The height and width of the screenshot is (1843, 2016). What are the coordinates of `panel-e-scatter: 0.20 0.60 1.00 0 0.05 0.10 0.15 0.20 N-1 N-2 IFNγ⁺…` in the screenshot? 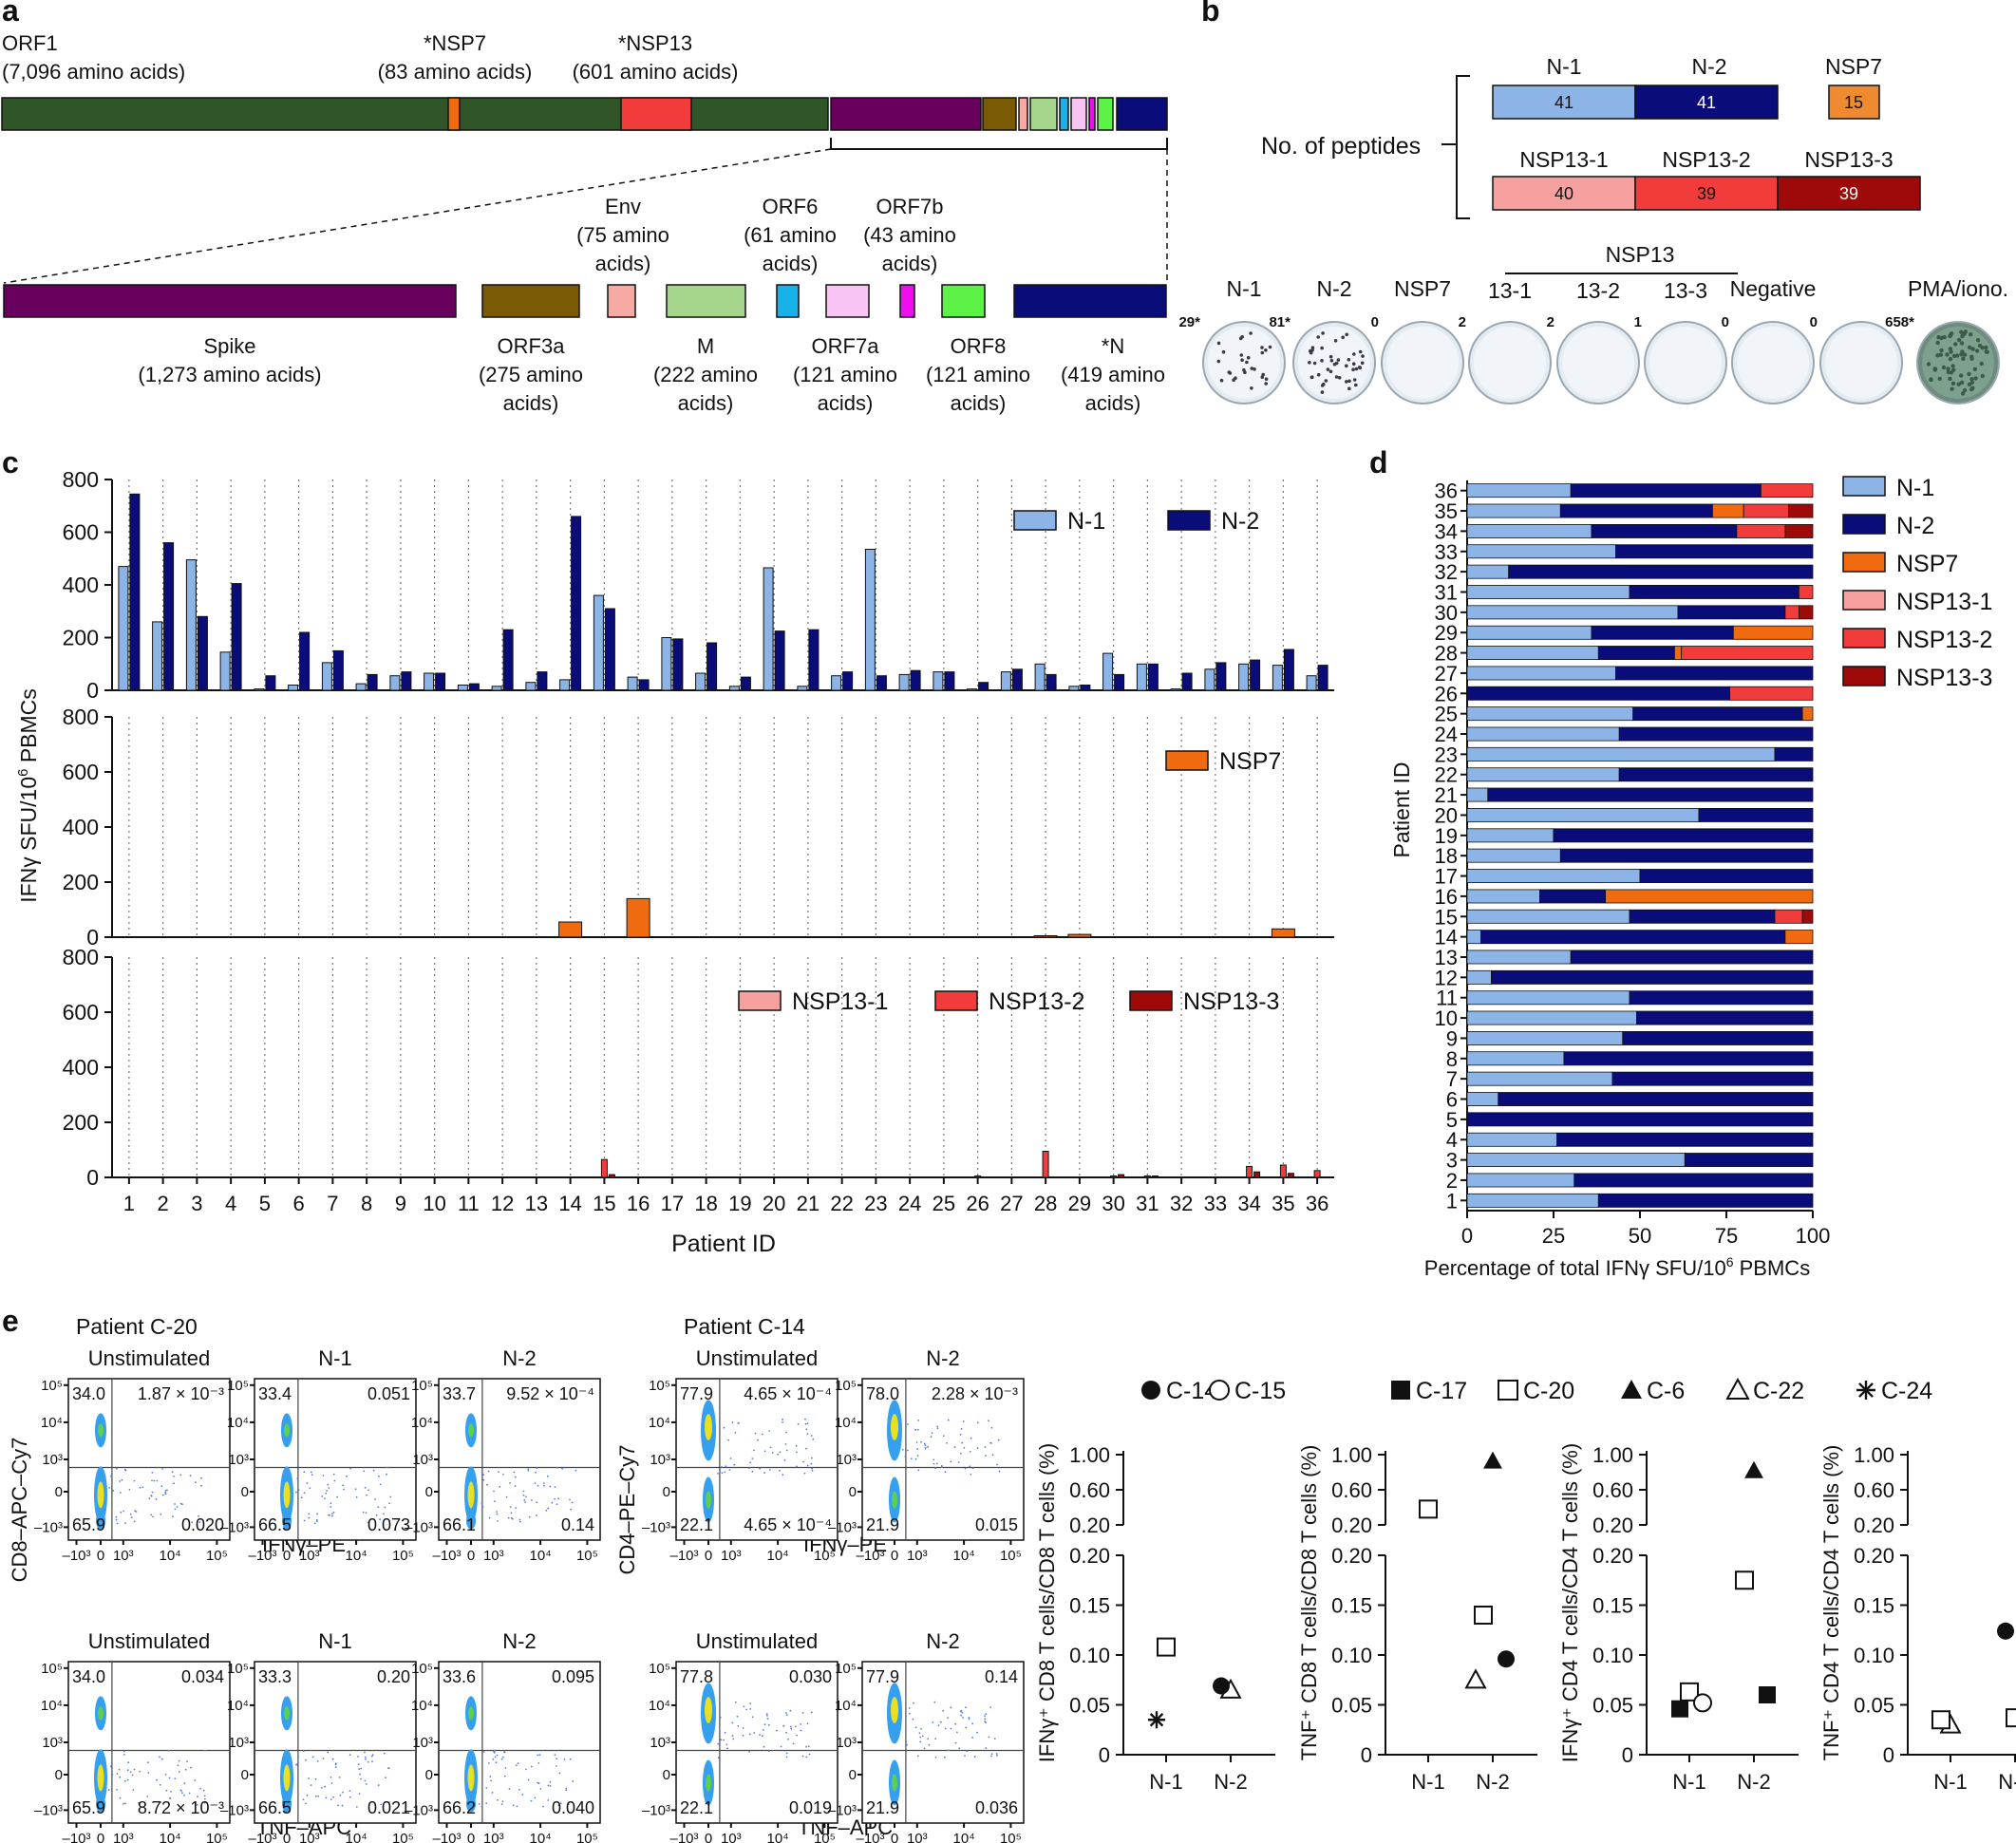 It's located at (1525, 1618).